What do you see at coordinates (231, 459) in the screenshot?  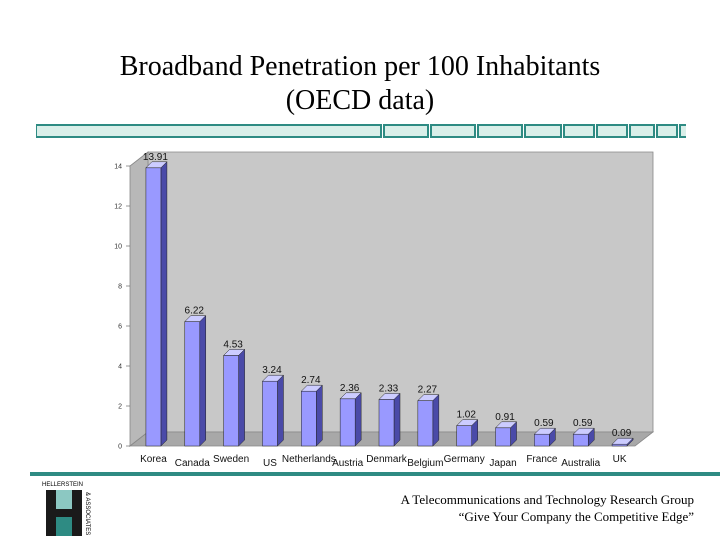 I see `category-label: Sweden` at bounding box center [231, 459].